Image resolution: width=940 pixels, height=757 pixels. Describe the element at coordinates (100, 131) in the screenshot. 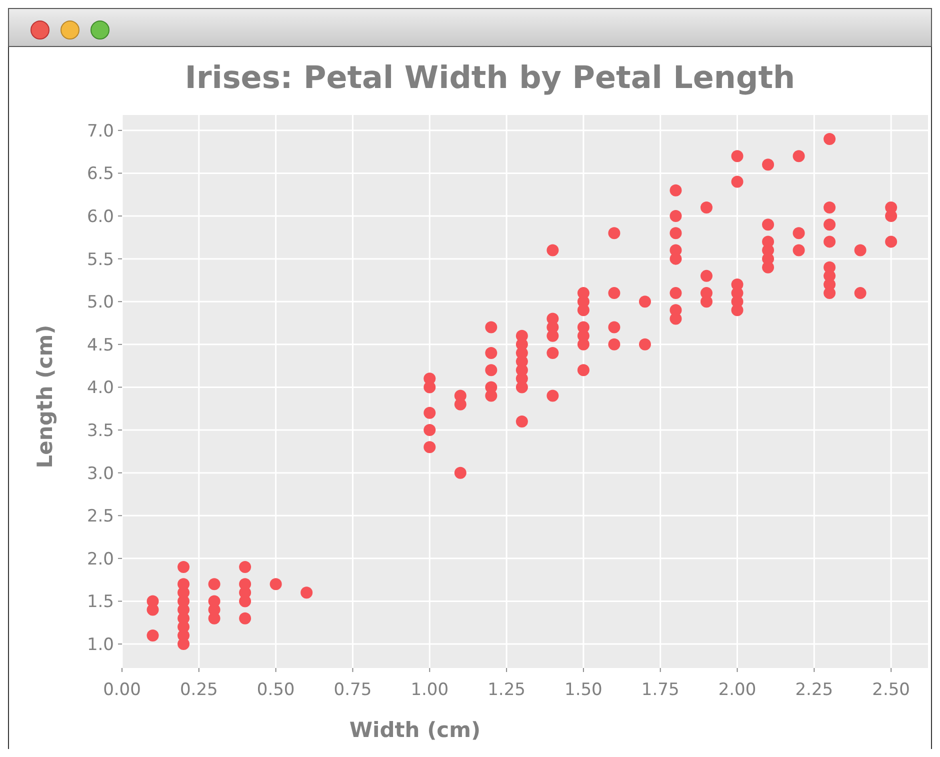

I see `y-tick-label: 7.0` at that location.